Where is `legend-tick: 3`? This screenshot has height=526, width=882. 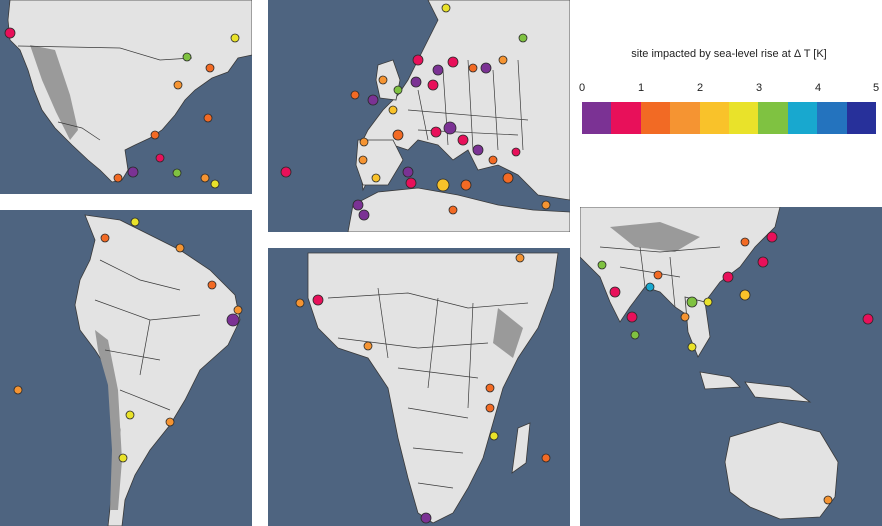
legend-tick: 3 is located at coordinates (759, 88).